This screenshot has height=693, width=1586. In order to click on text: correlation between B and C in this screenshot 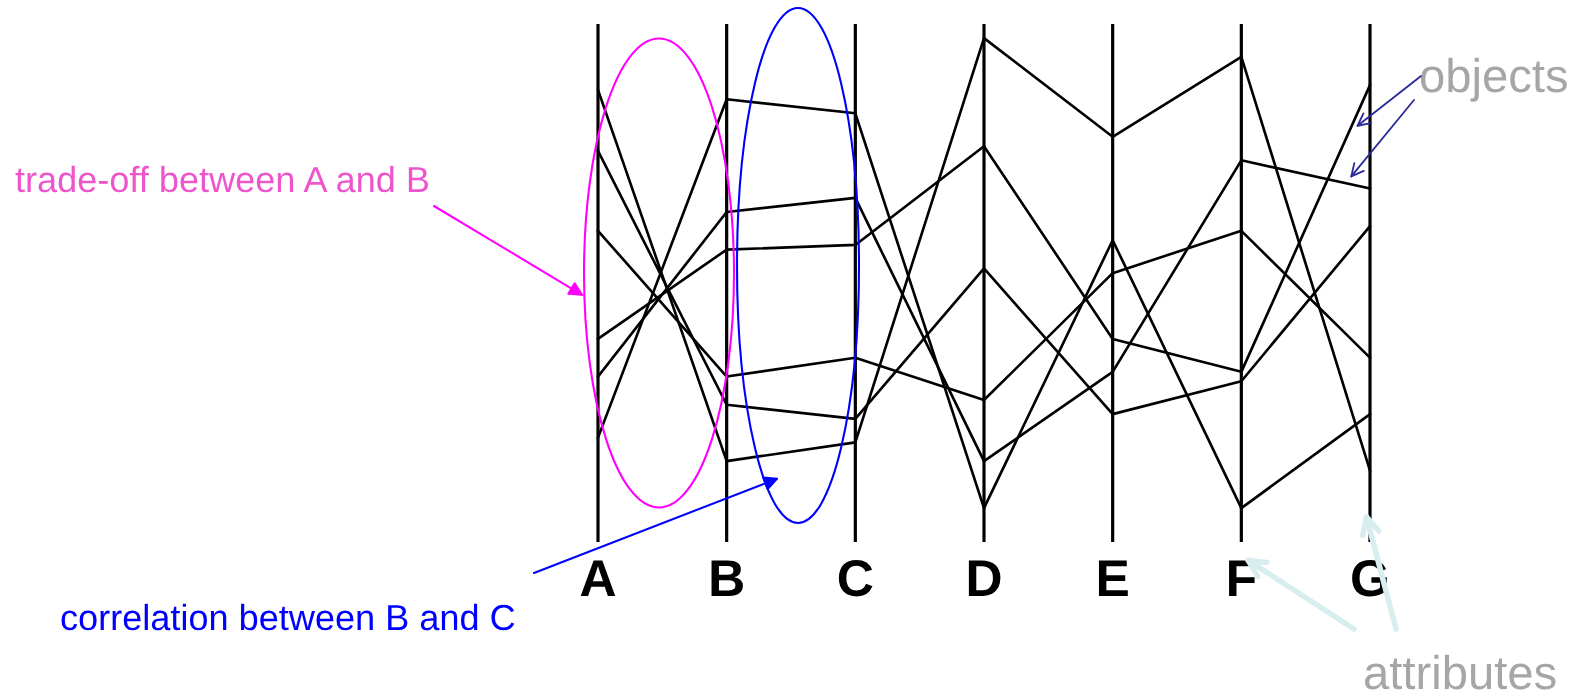, I will do `click(288, 617)`.